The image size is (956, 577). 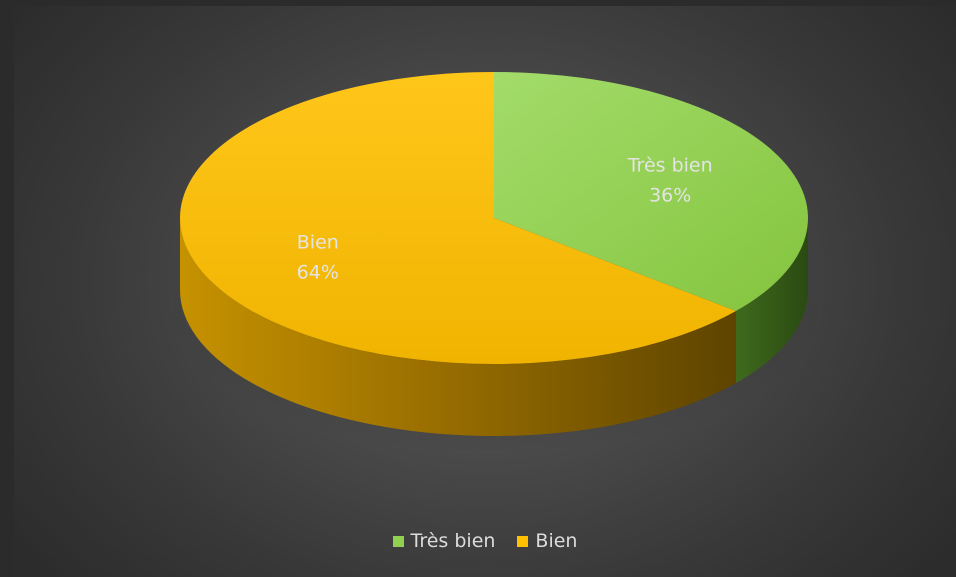 I want to click on pie-side-tres-bien, so click(x=771, y=301).